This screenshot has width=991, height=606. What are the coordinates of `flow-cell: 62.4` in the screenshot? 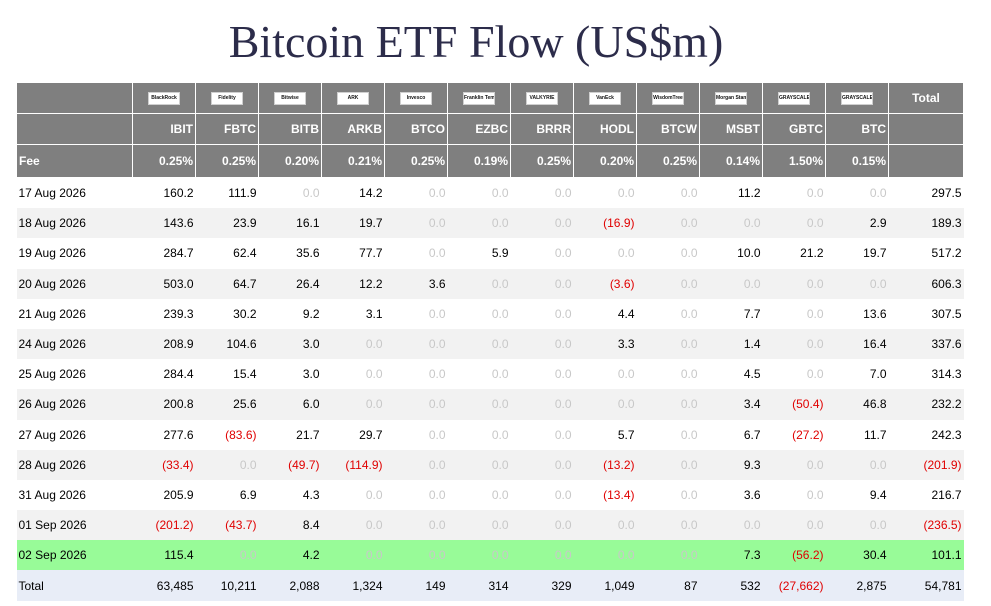 It's located at (245, 253).